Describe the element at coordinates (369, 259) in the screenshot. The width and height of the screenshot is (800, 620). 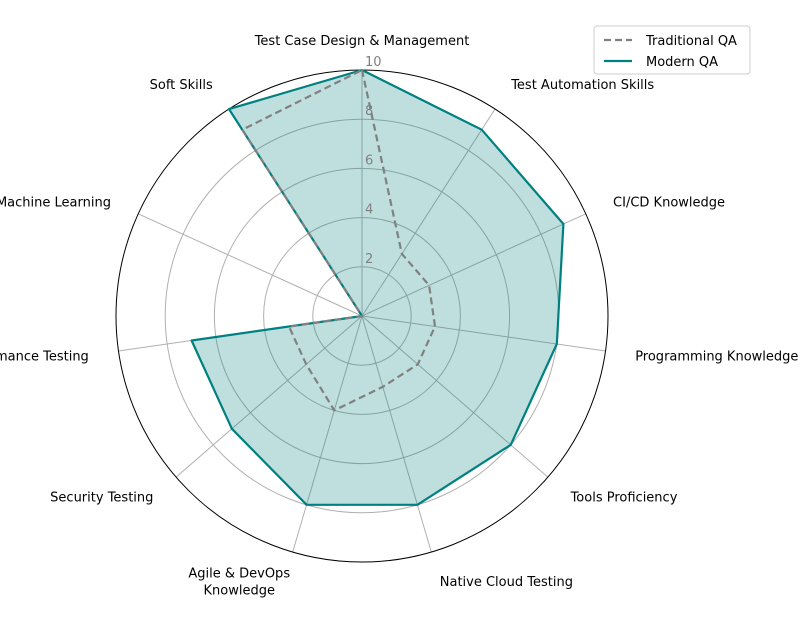
I see `r-tick-label: 2` at that location.